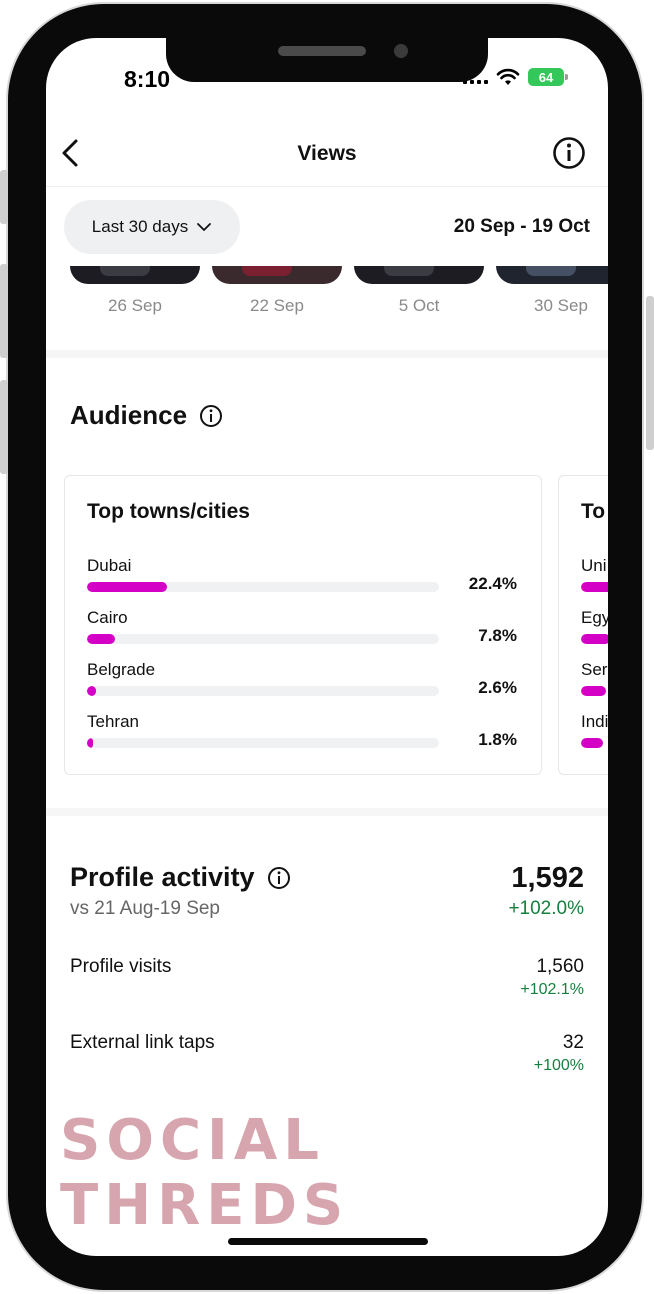  I want to click on chevron-down-icon, so click(204, 227).